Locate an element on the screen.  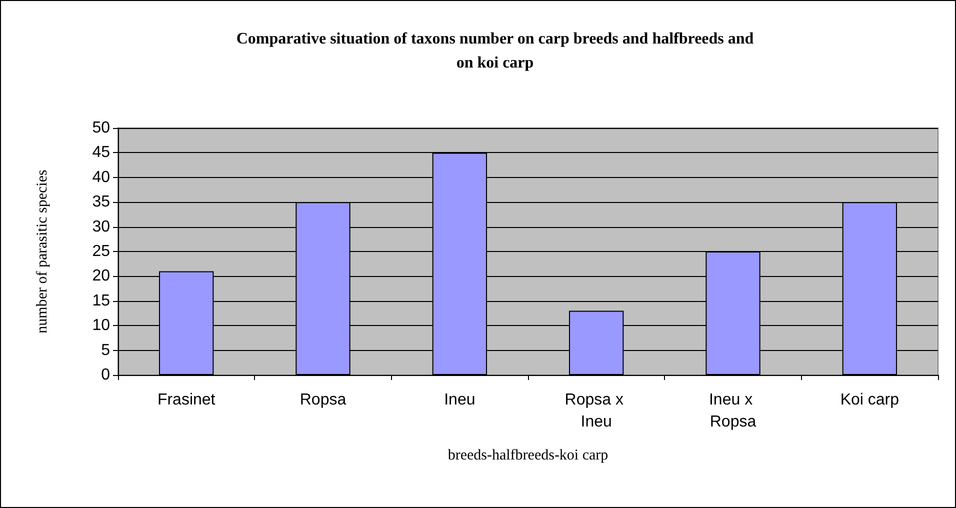
y-tick-label: 20 is located at coordinates (101, 276).